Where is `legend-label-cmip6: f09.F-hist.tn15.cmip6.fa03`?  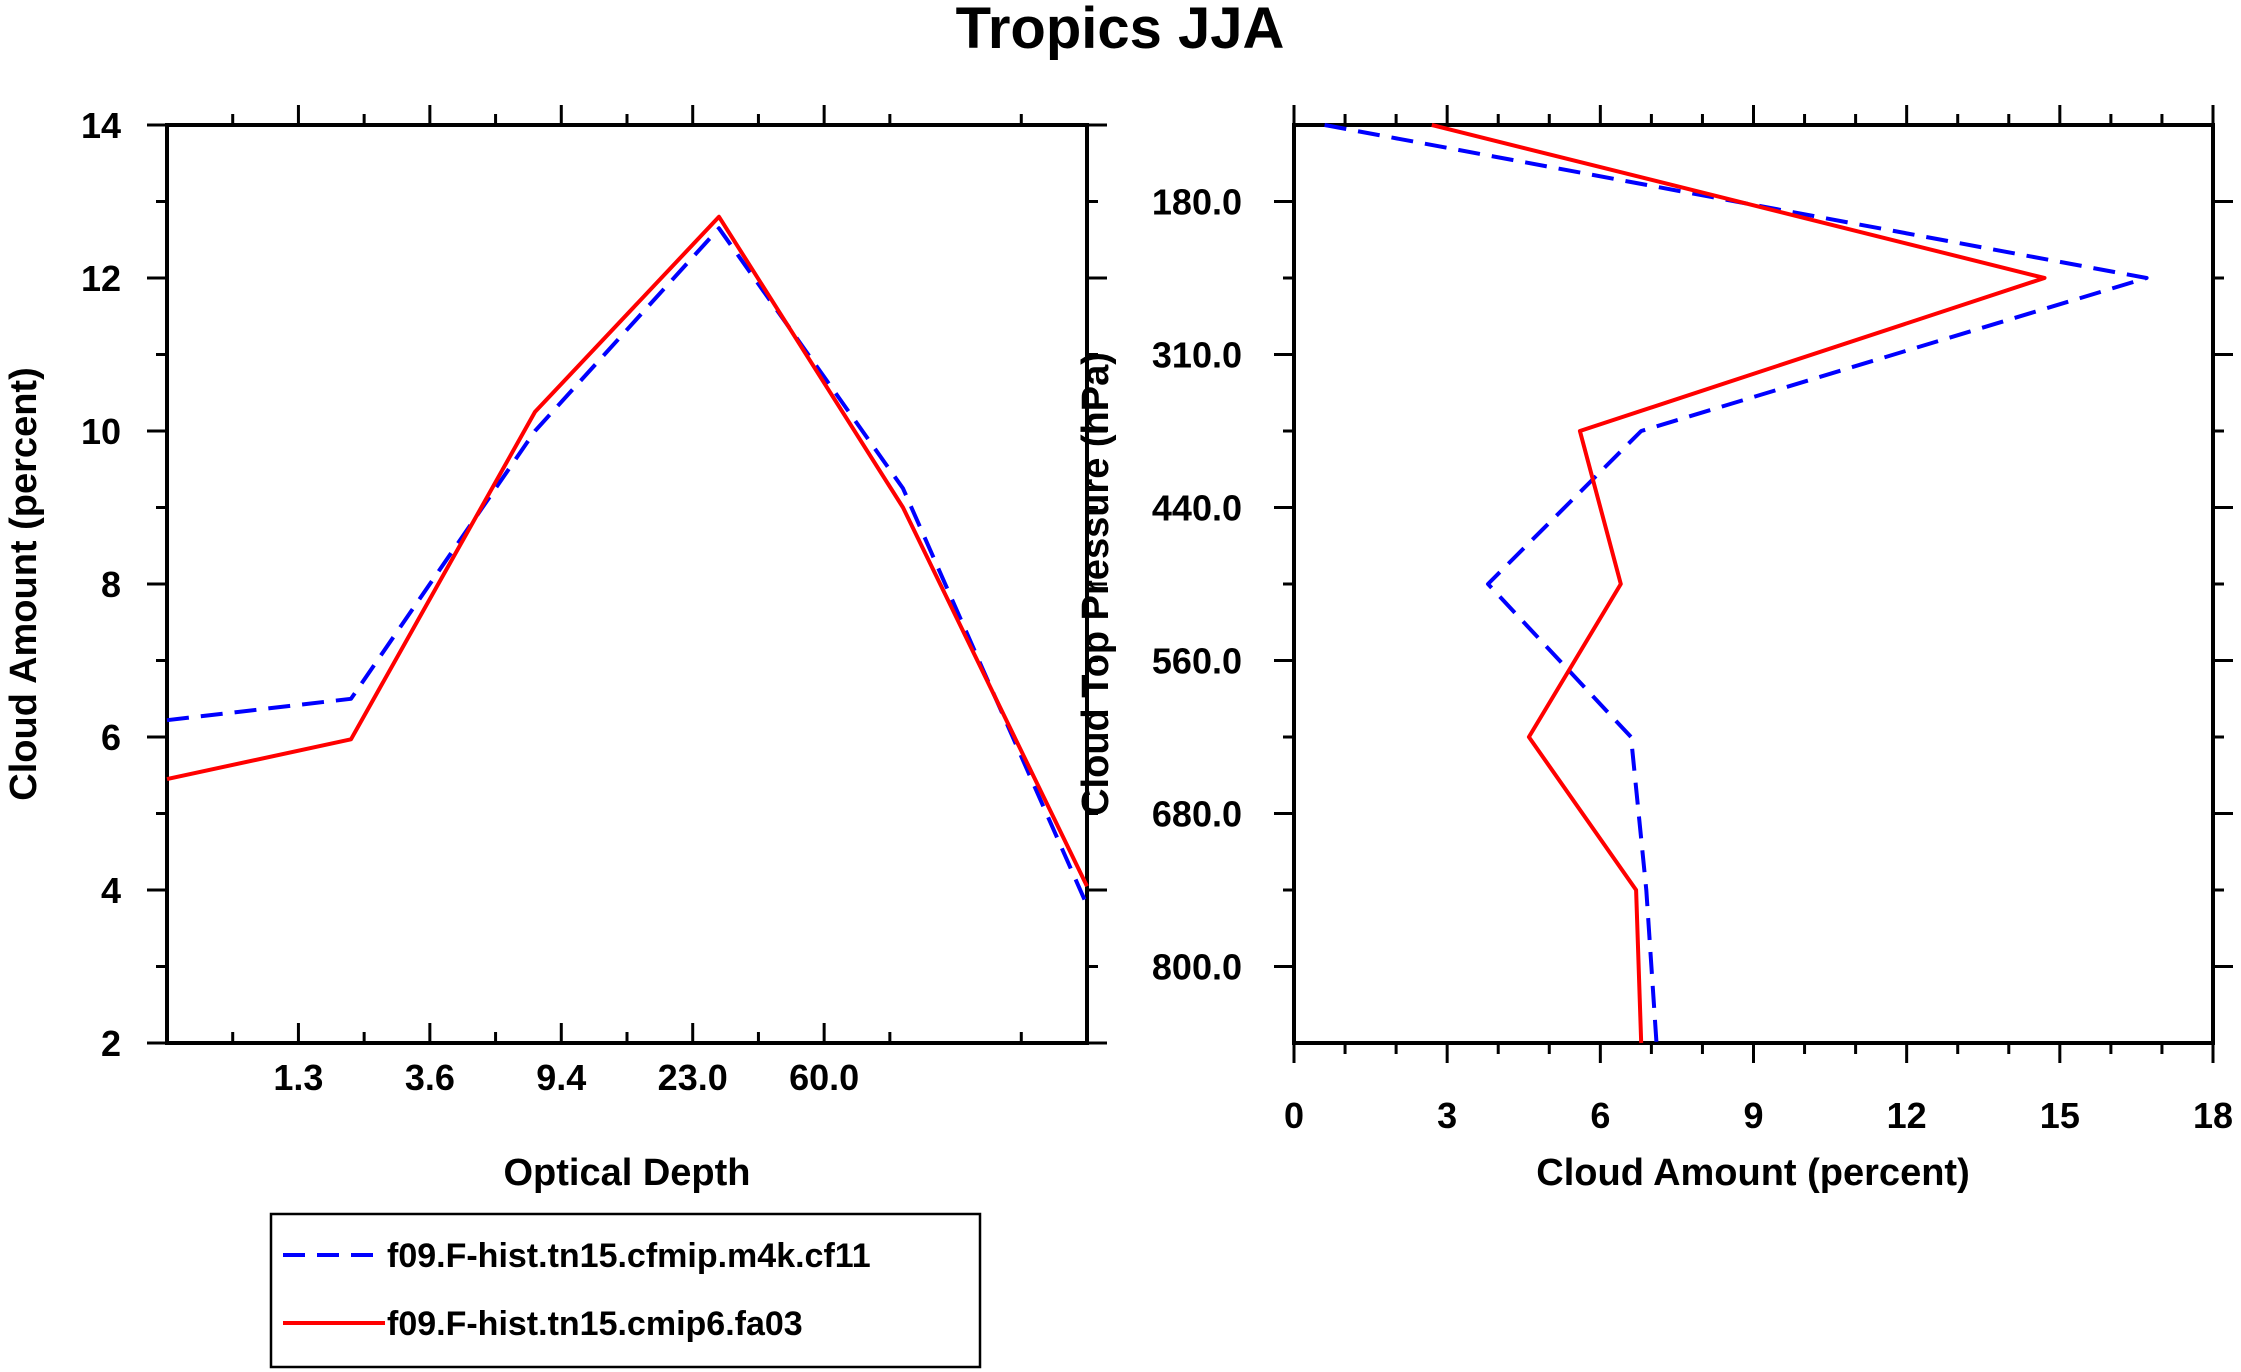 legend-label-cmip6: f09.F-hist.tn15.cmip6.fa03 is located at coordinates (595, 1324).